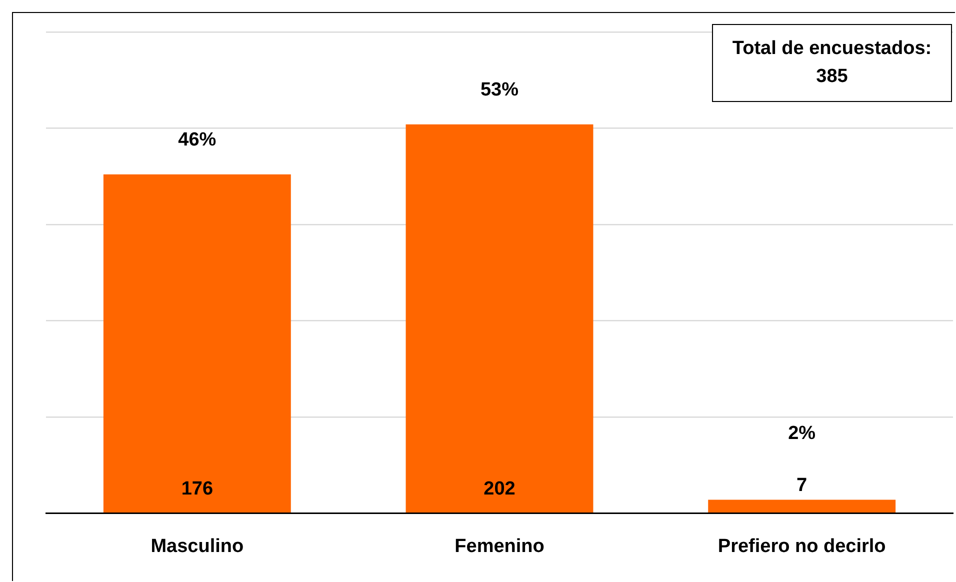 This screenshot has width=956, height=582. What do you see at coordinates (499, 546) in the screenshot?
I see `x-tick-label: Femenino` at bounding box center [499, 546].